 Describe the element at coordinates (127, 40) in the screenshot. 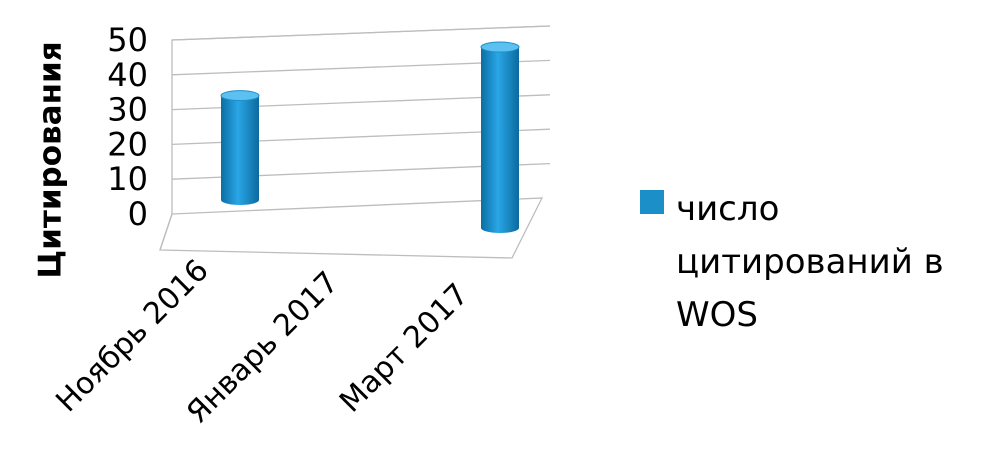

I see `y-tick-label: 50` at that location.